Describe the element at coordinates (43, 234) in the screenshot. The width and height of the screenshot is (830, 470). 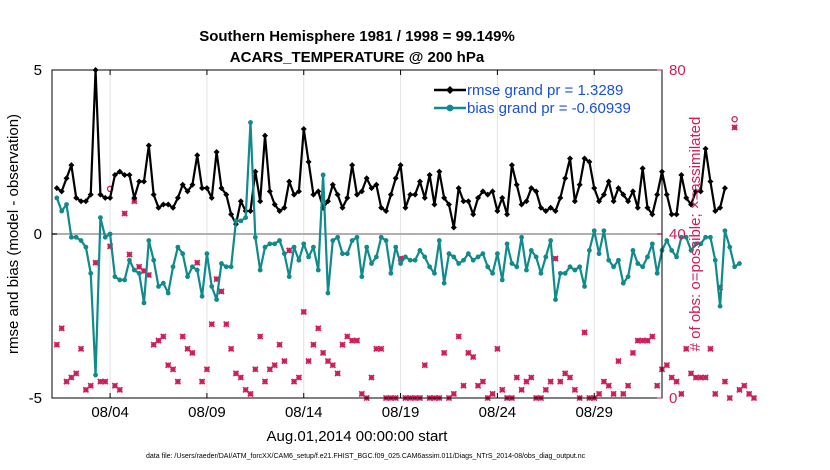
I see `left-axis-ticks: -5 0 5` at that location.